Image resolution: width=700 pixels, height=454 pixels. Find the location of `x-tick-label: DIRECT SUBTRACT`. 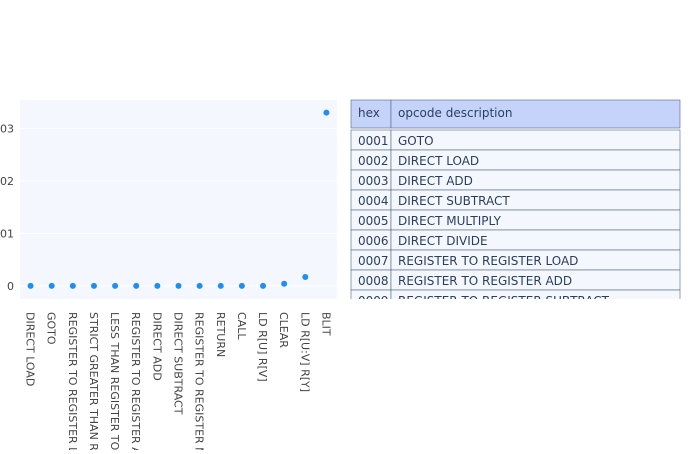

x-tick-label: DIRECT SUBTRACT is located at coordinates (178, 363).